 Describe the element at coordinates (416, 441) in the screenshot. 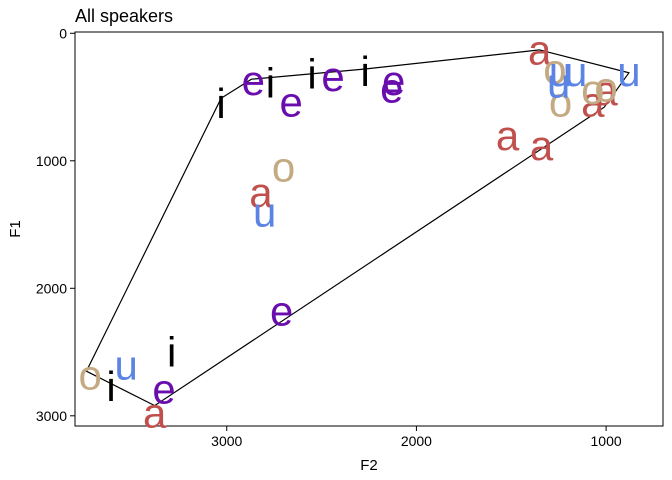

I see `x-tick-label: 2000` at that location.